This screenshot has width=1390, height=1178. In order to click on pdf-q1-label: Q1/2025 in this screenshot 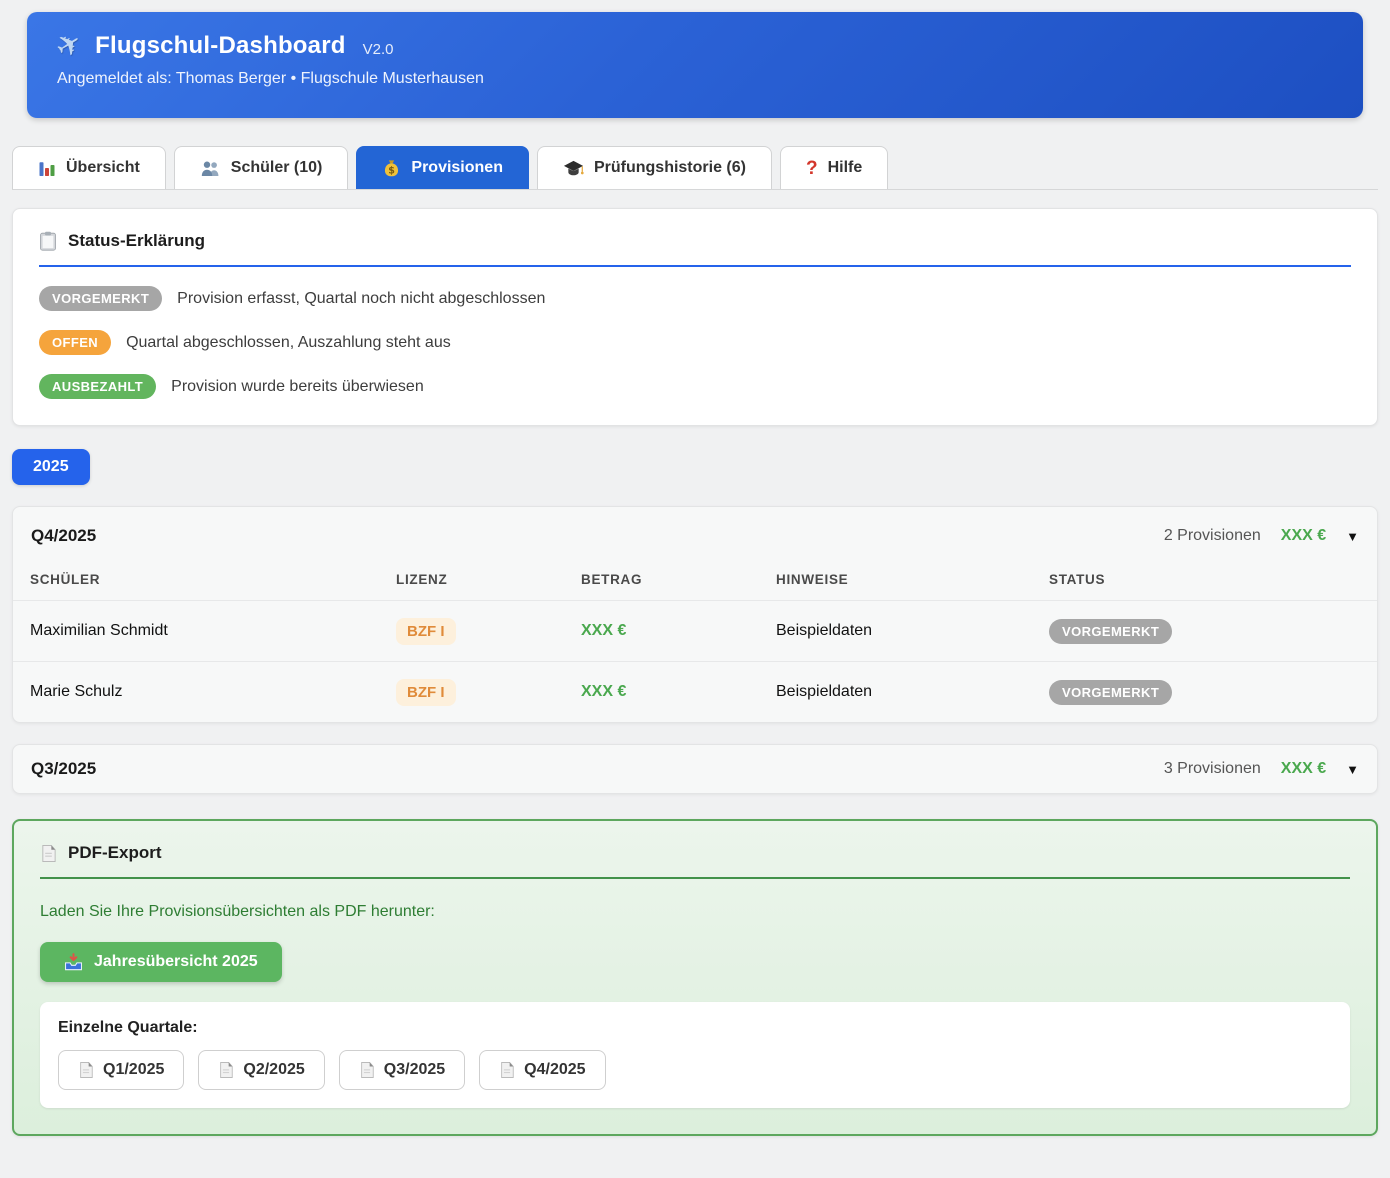, I will do `click(134, 1069)`.